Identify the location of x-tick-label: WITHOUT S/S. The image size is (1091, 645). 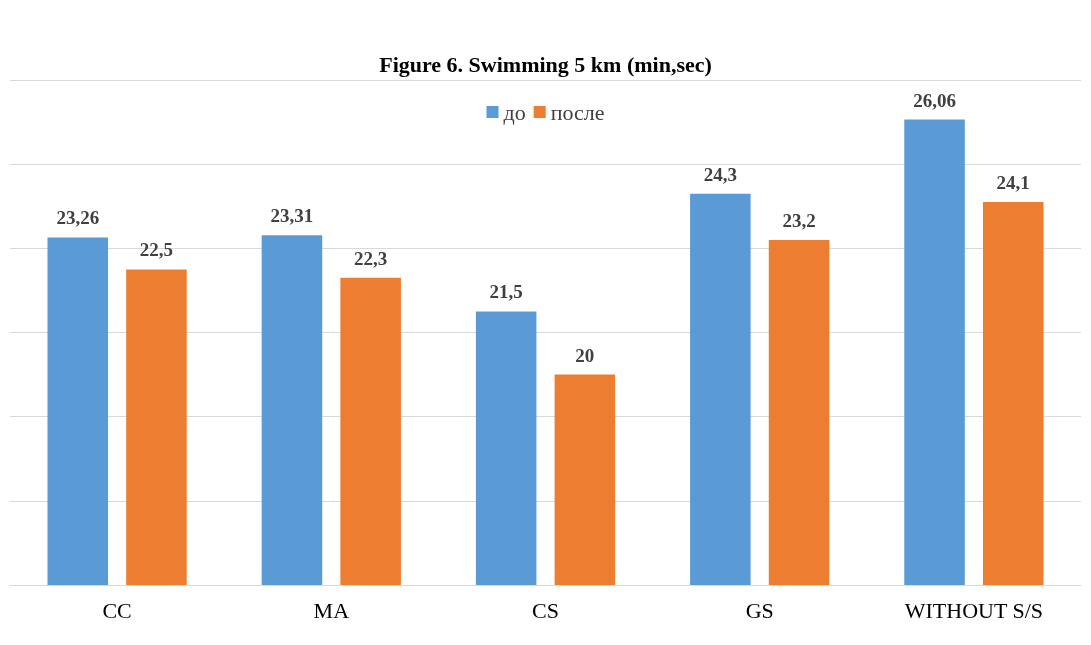
(974, 610).